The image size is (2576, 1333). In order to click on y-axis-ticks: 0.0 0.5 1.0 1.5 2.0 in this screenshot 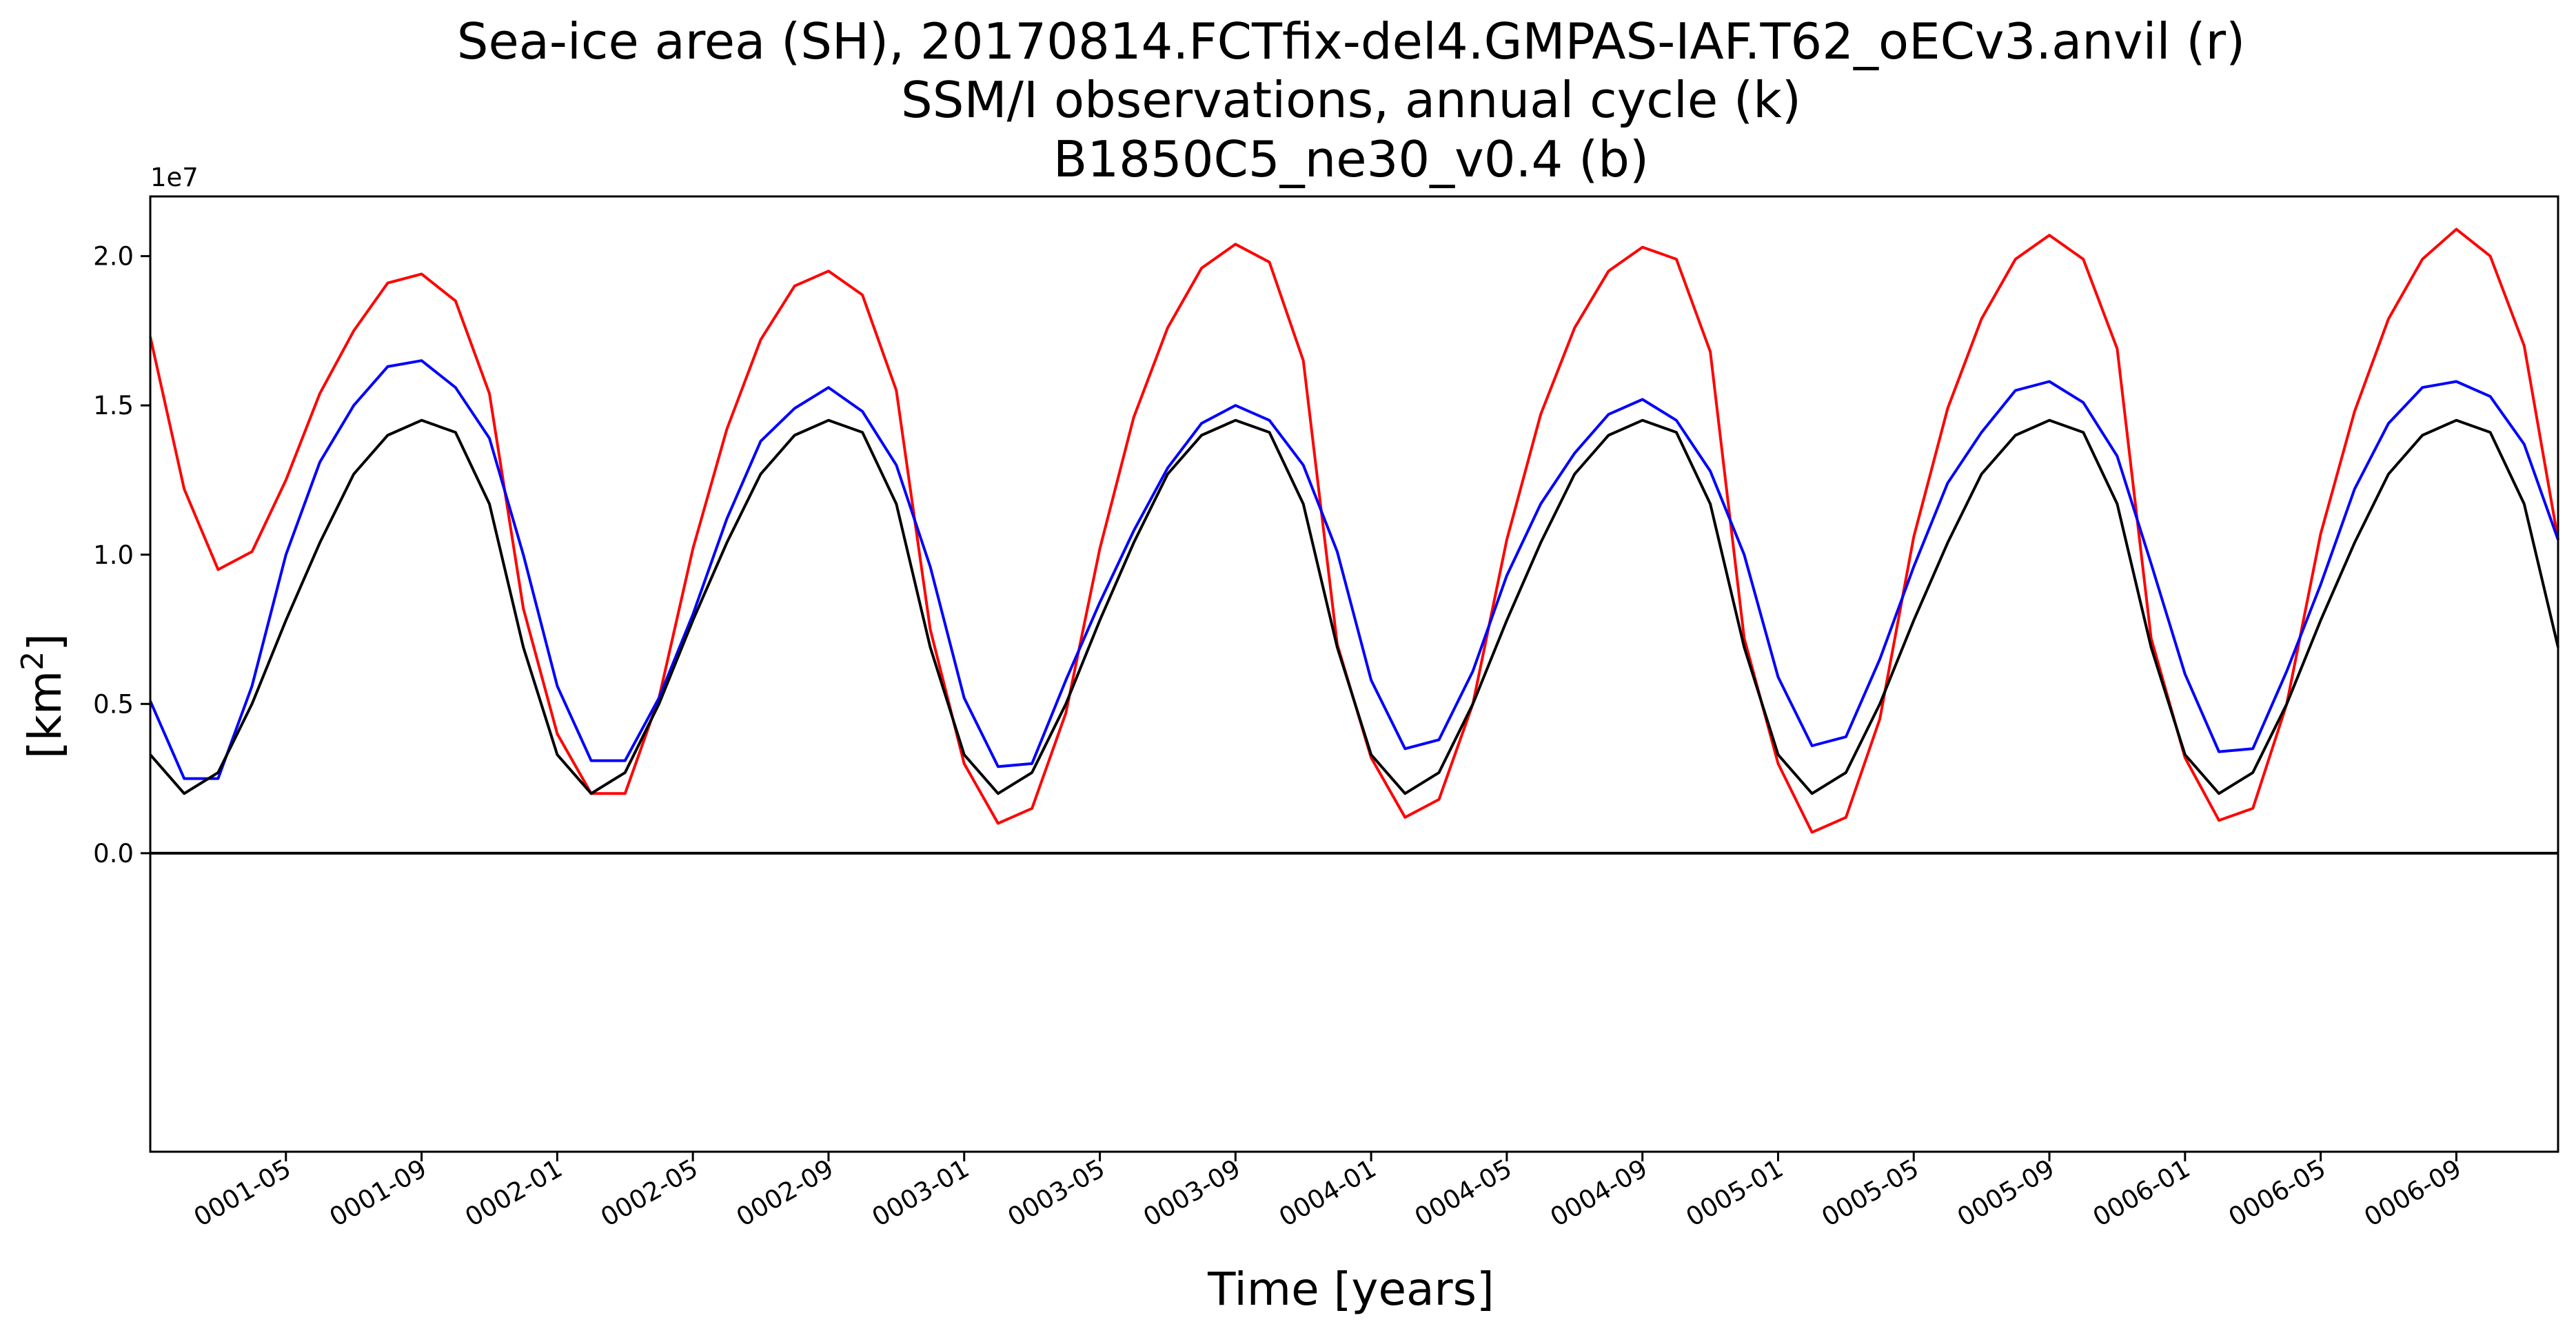, I will do `click(121, 555)`.